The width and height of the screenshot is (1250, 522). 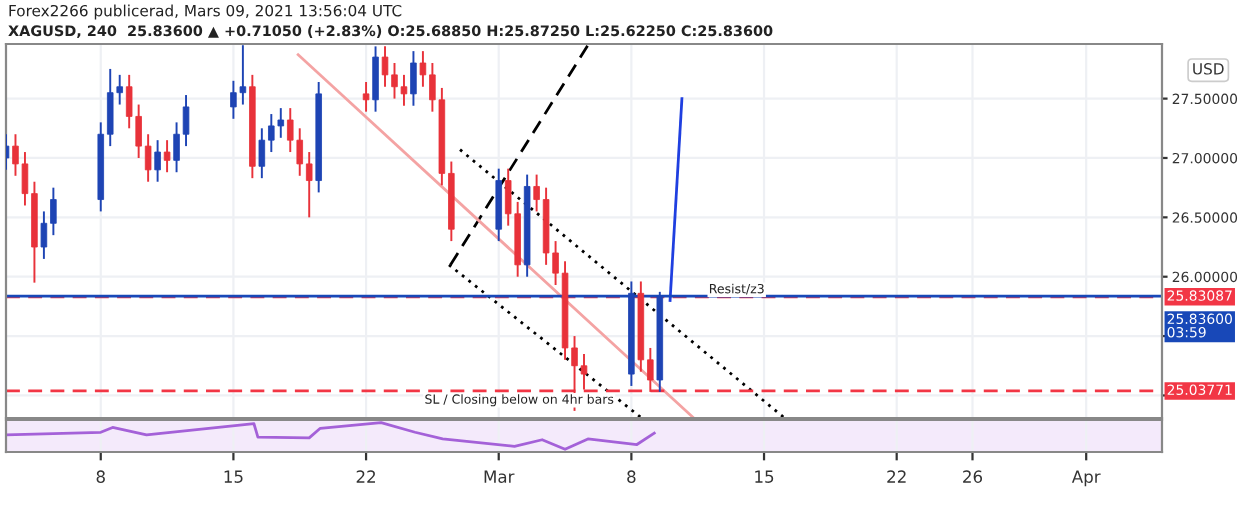 What do you see at coordinates (499, 476) in the screenshot?
I see `x-tick-label: Mar` at bounding box center [499, 476].